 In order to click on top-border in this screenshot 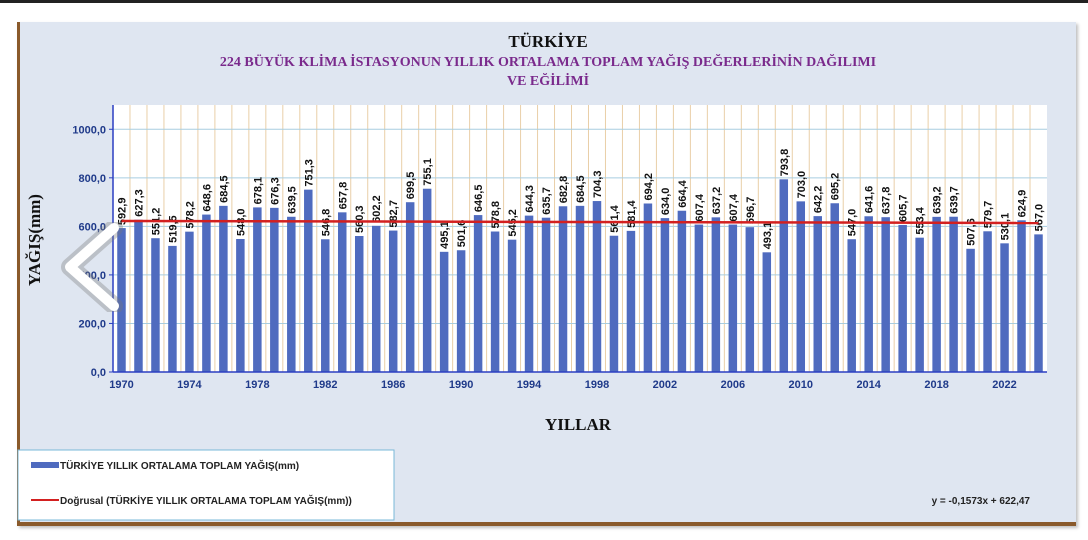, I will do `click(544, 1)`.